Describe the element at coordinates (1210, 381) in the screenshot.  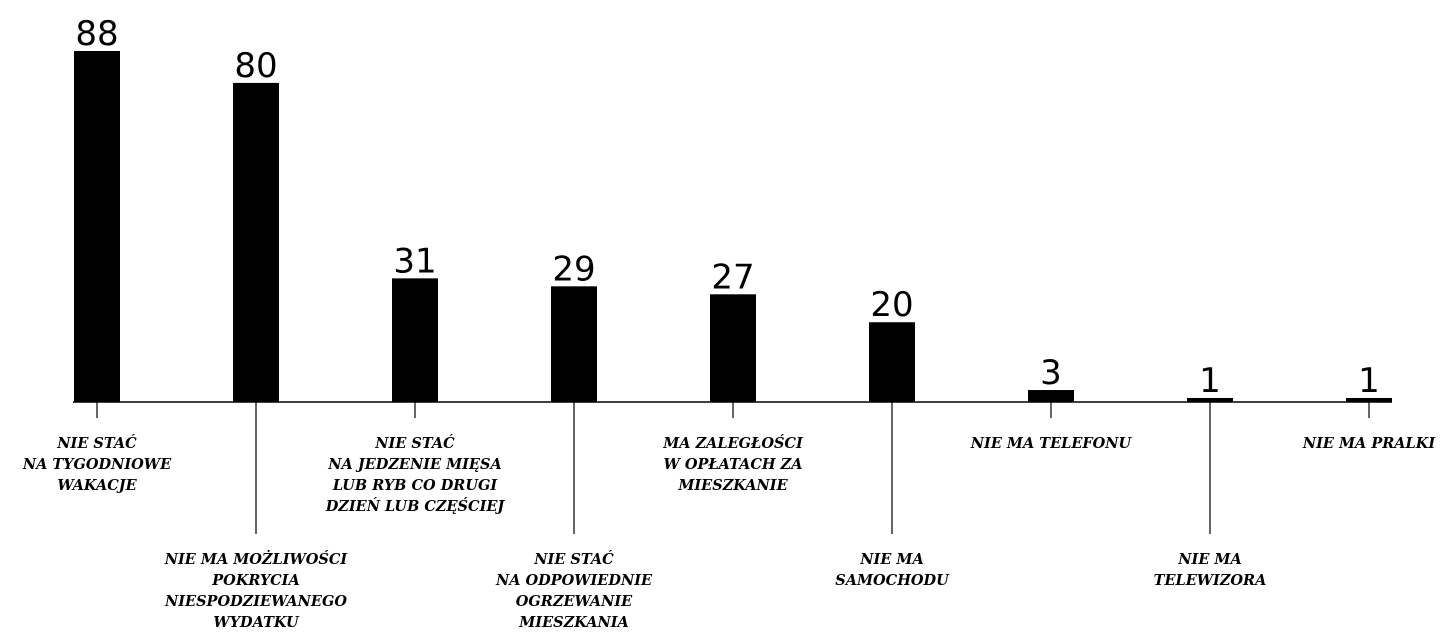
I see `value-label-8: 1` at that location.